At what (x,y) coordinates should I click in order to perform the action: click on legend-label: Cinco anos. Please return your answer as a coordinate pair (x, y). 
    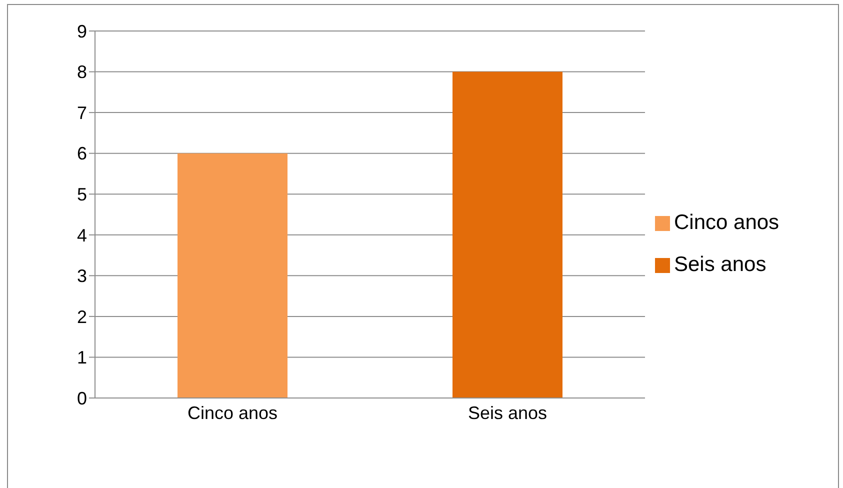
    Looking at the image, I should click on (727, 222).